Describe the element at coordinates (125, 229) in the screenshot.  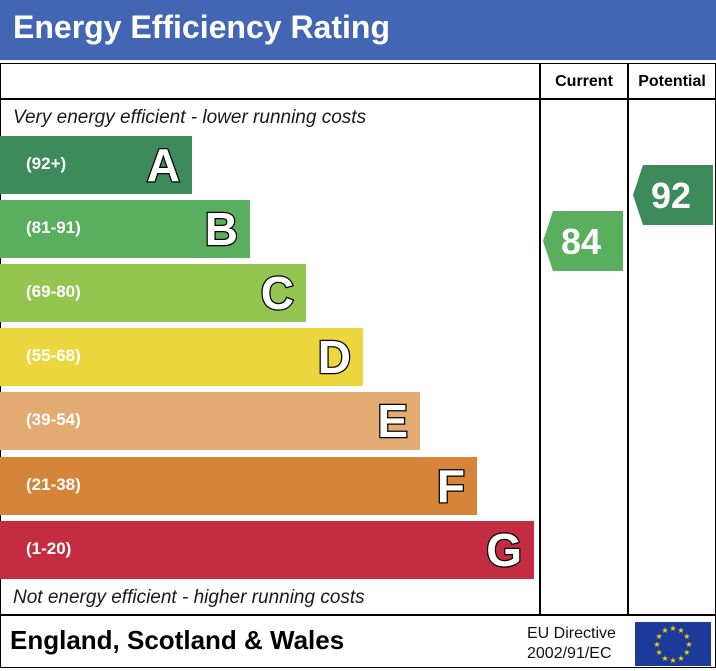
I see `band-b: (81-91) B` at that location.